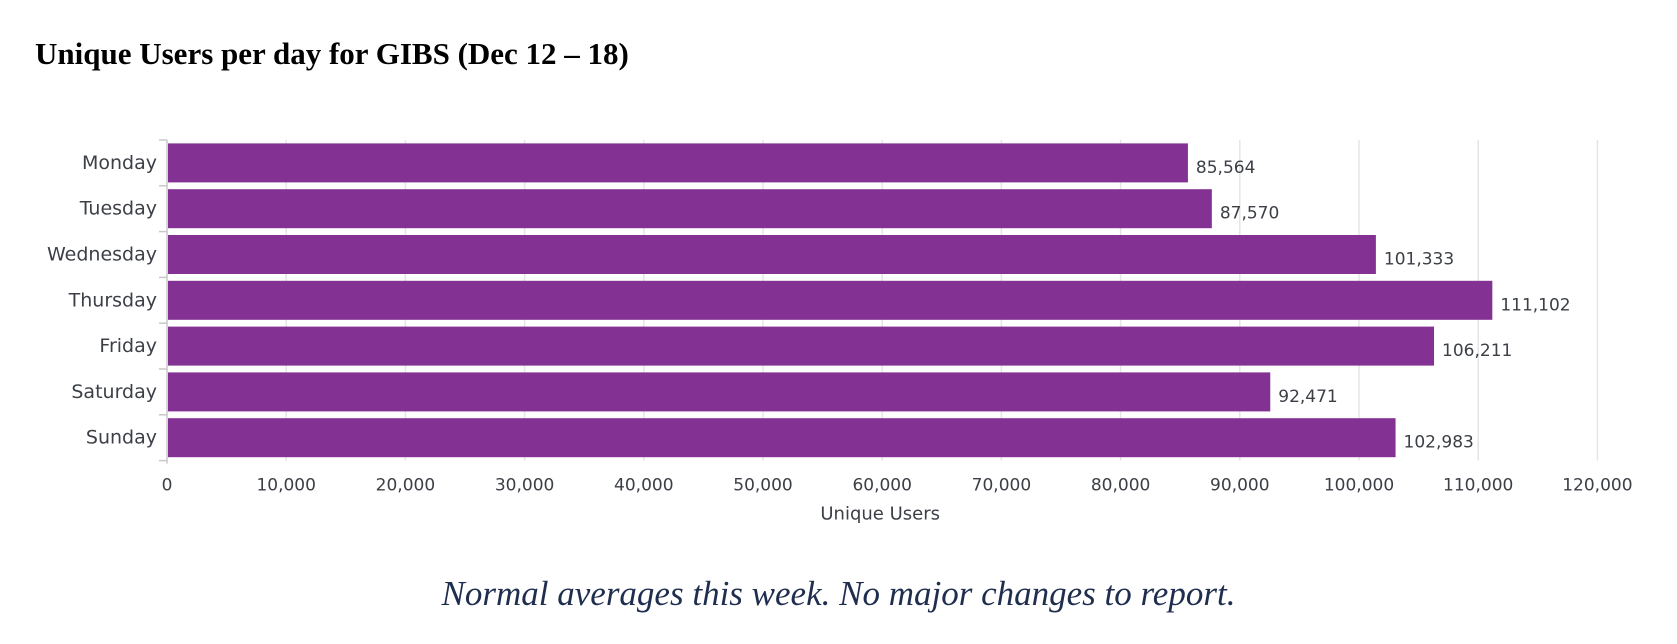 The image size is (1677, 644). I want to click on data-label: 106,211, so click(1477, 351).